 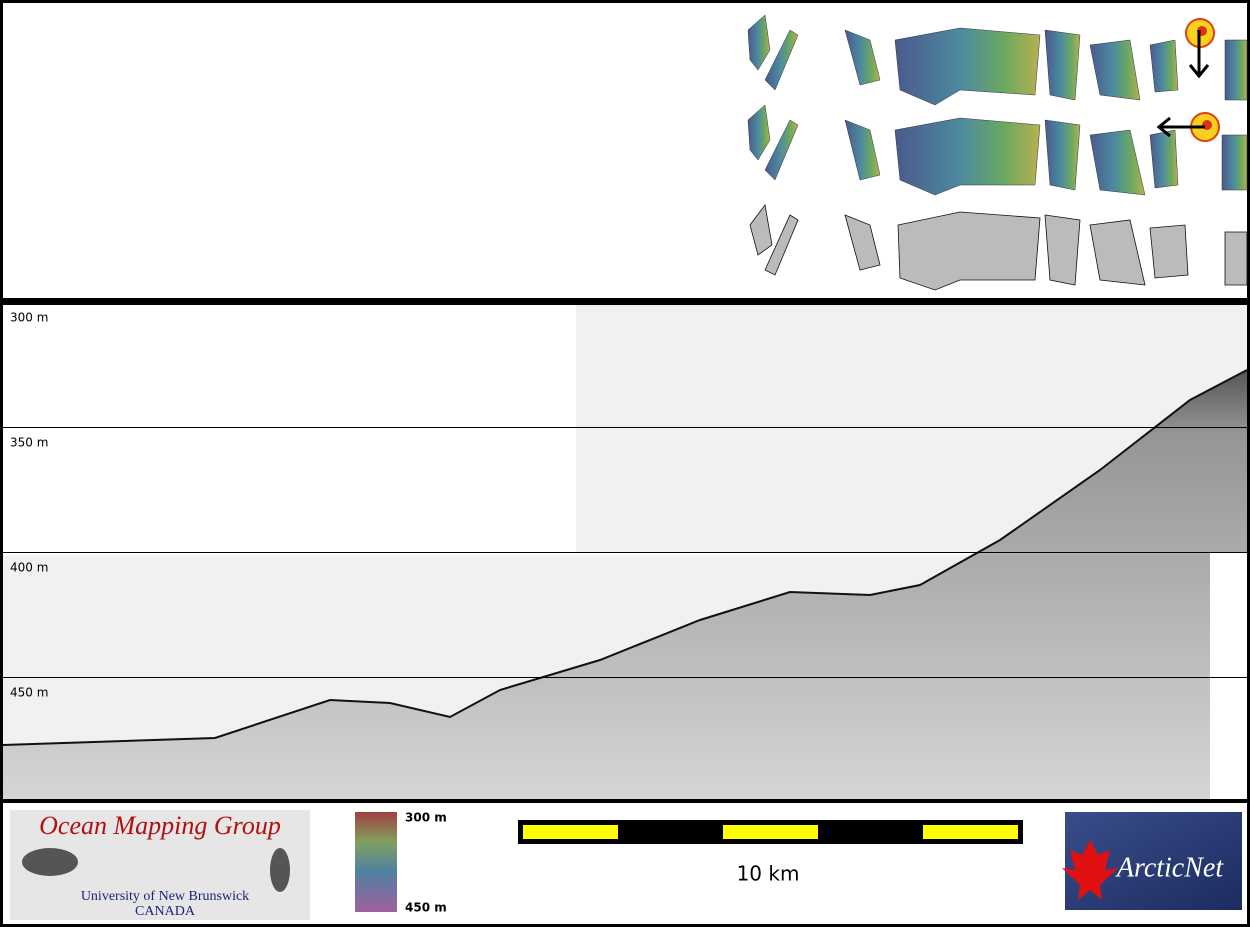 What do you see at coordinates (1169, 867) in the screenshot?
I see `partner-name: ArcticNet` at bounding box center [1169, 867].